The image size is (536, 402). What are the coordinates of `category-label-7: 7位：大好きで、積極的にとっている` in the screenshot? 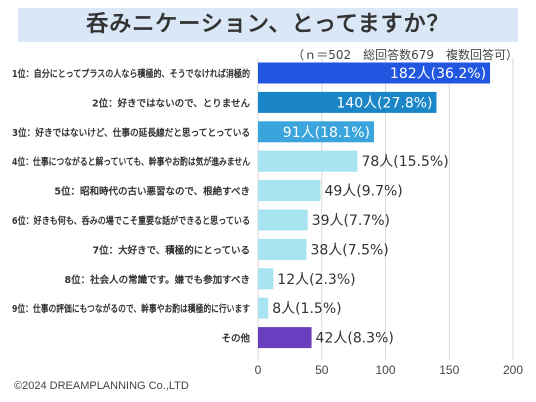 It's located at (171, 250).